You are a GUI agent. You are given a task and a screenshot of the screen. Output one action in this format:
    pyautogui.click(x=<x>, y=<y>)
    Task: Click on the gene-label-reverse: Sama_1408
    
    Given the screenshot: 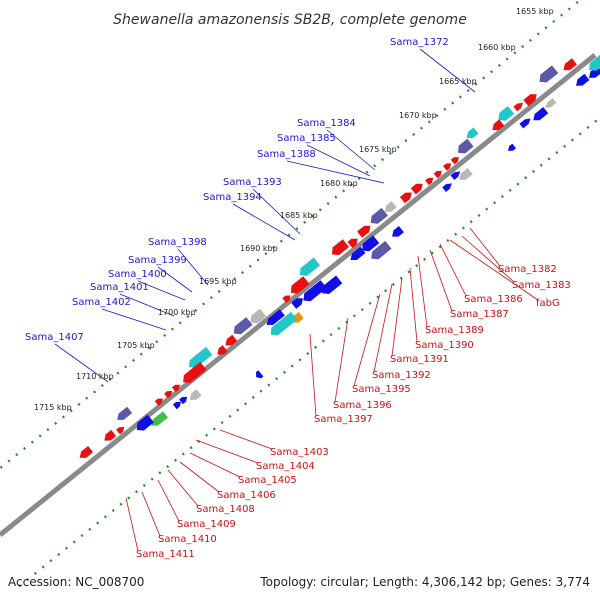 What is the action you would take?
    pyautogui.click(x=225, y=509)
    